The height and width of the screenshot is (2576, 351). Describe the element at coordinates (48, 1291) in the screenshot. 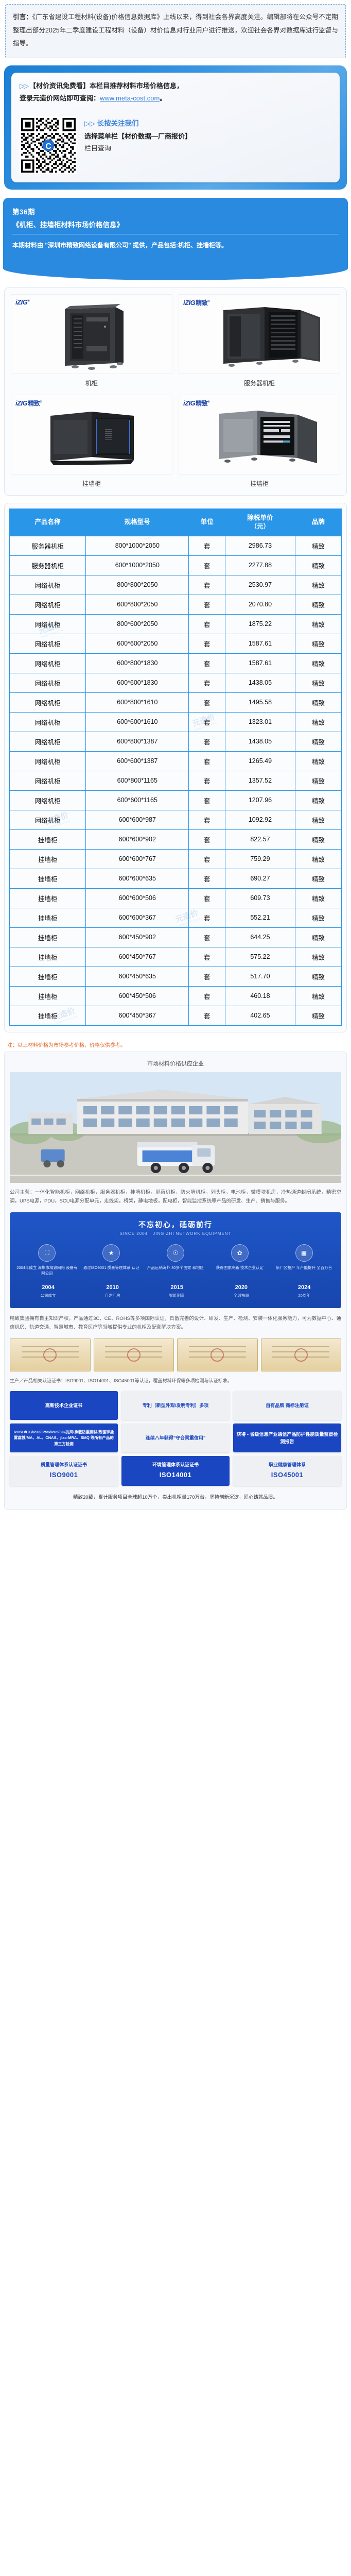

I see `timeline-item: 2004 公司成立` at that location.